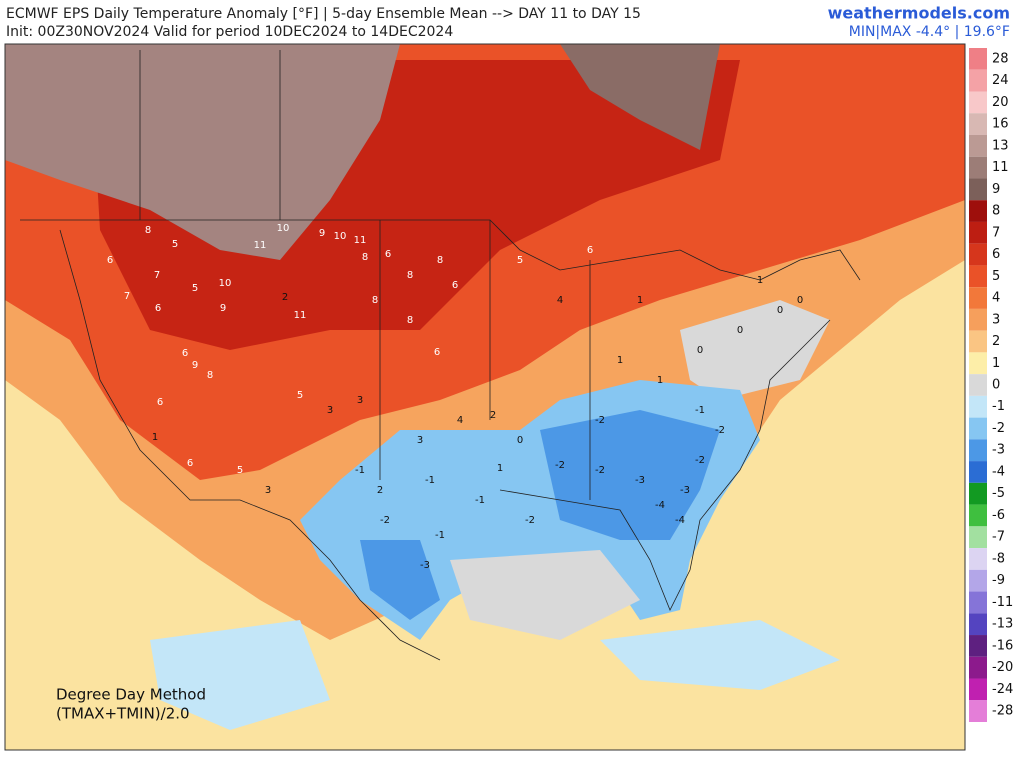 This screenshot has width=1024, height=768. I want to click on neutral-zone, so click(755, 350).